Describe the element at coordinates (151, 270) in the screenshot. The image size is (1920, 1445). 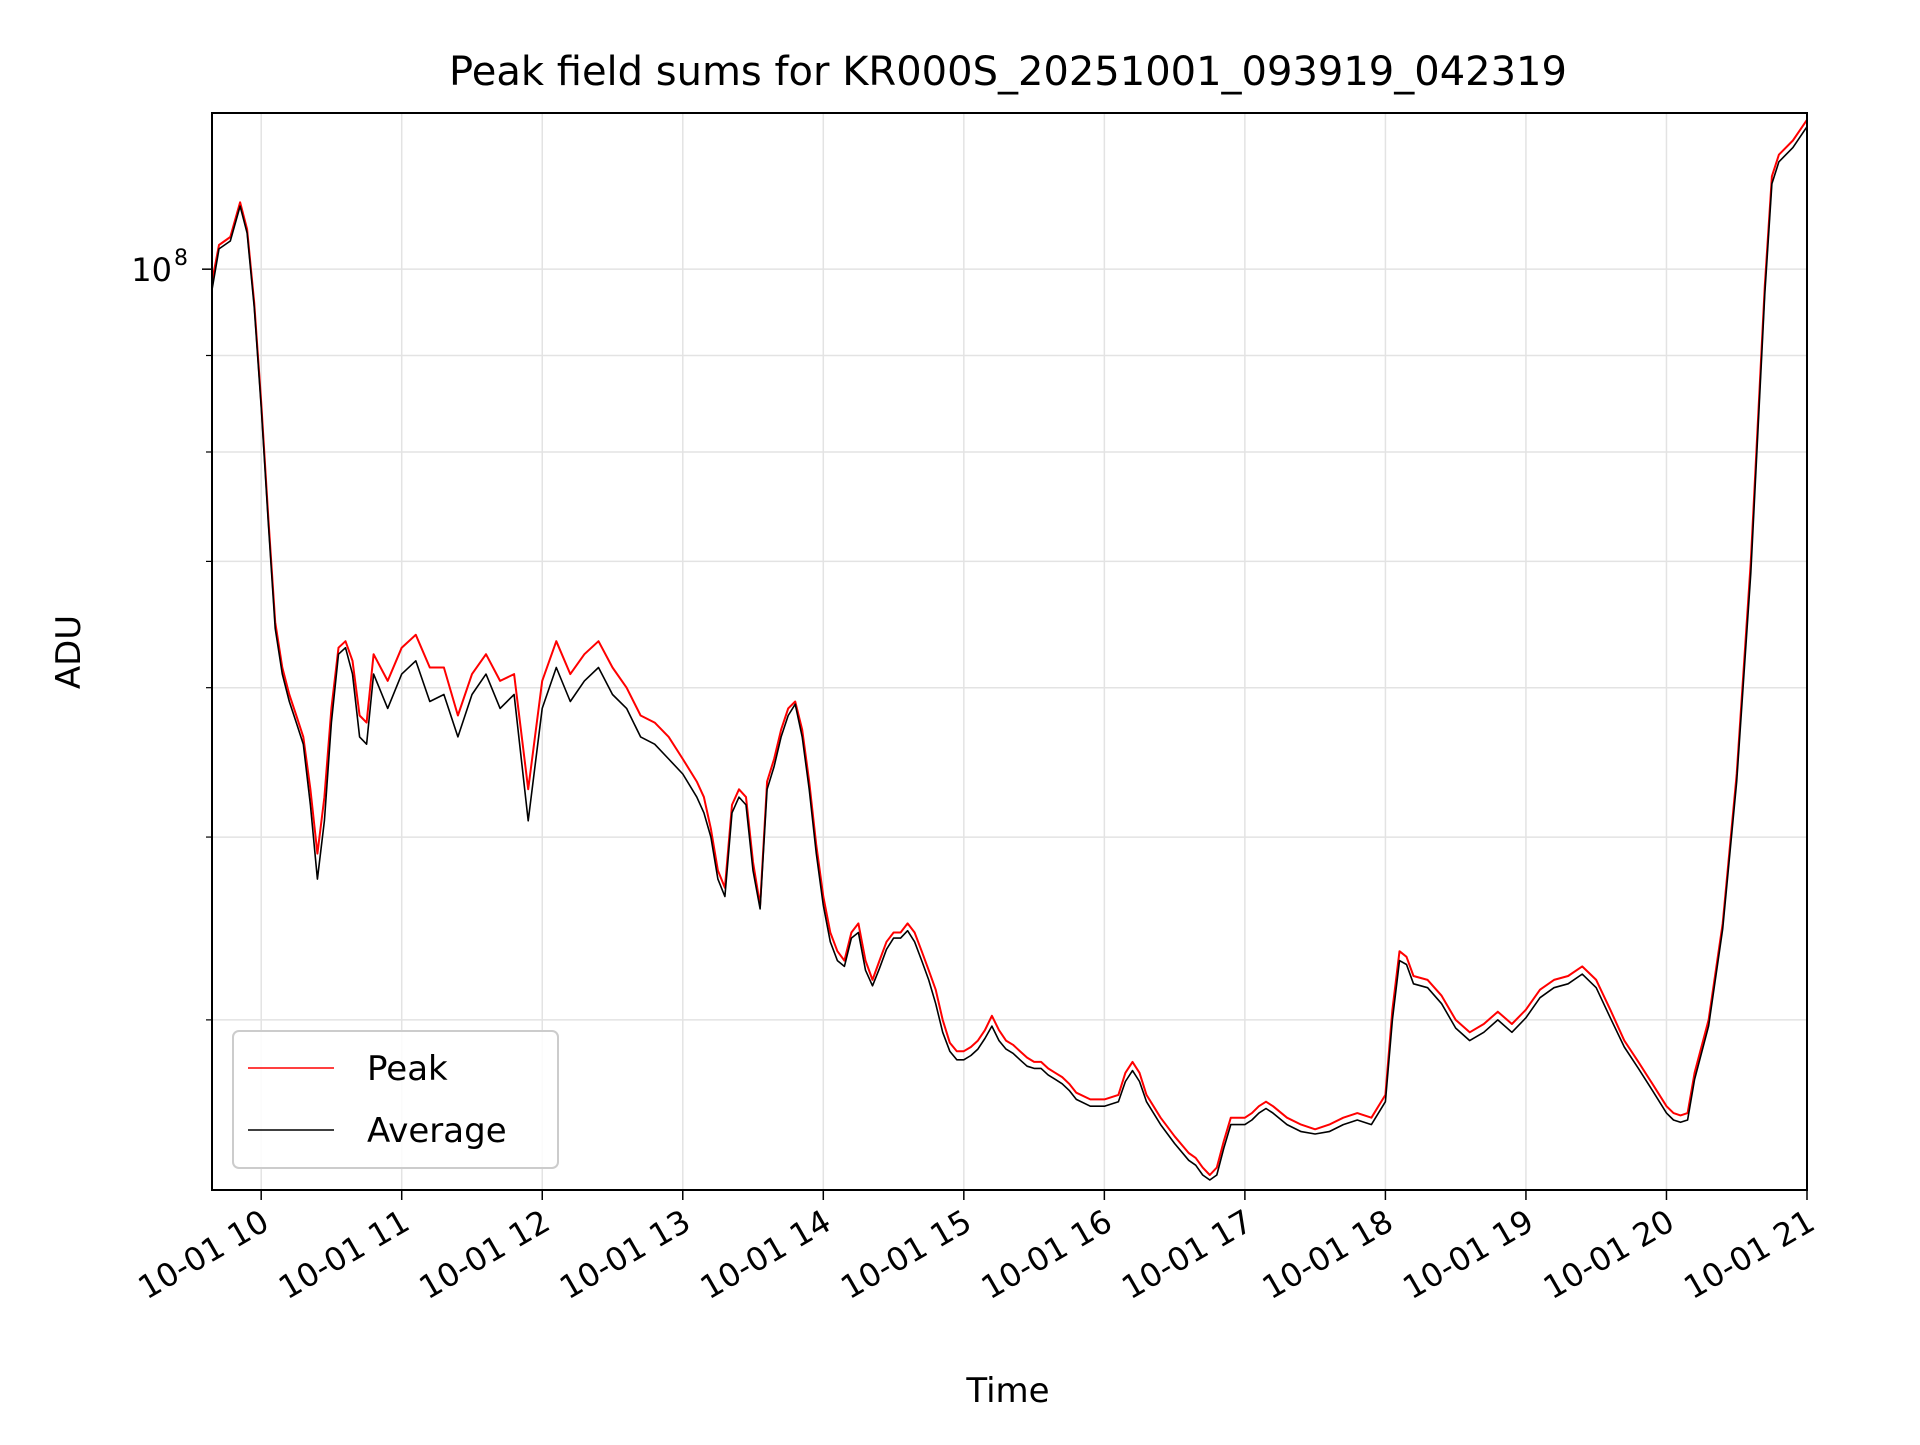
I see `y-tick-label: 10` at that location.